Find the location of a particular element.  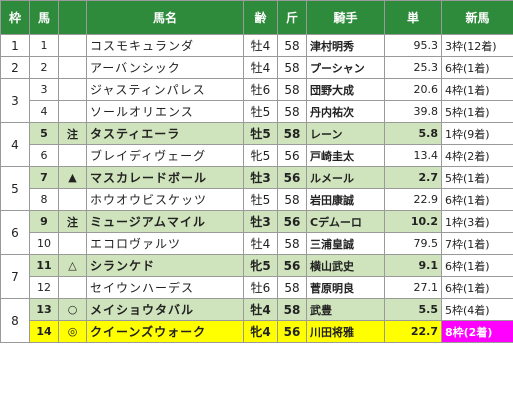

horse-row: 10 エコロヴァルツ 牡4 58 三浦皇誠 79.5 7枠(1着) is located at coordinates (257, 243).